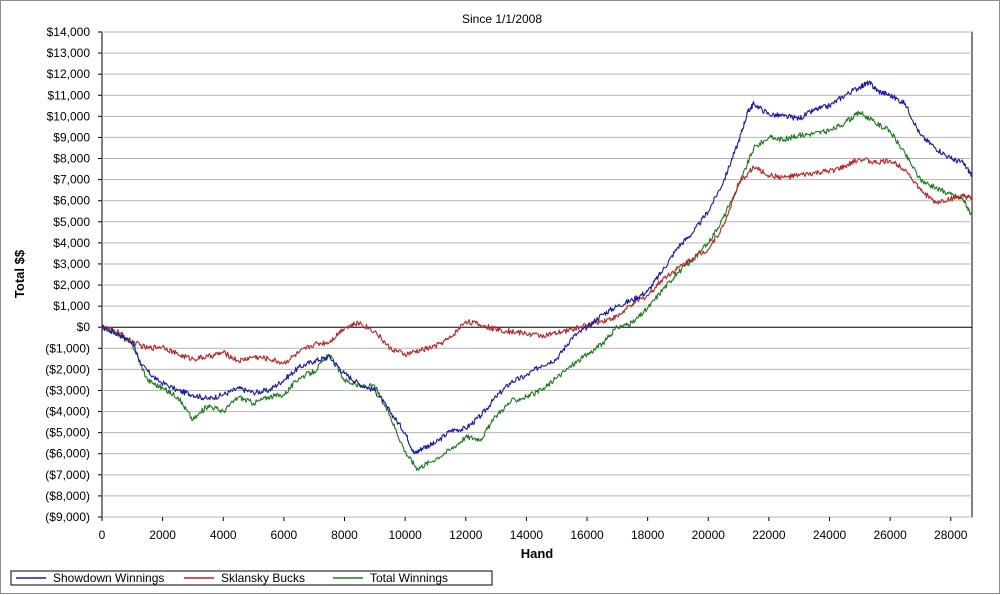  What do you see at coordinates (71, 201) in the screenshot?
I see `y-tick-label: $6,000` at bounding box center [71, 201].